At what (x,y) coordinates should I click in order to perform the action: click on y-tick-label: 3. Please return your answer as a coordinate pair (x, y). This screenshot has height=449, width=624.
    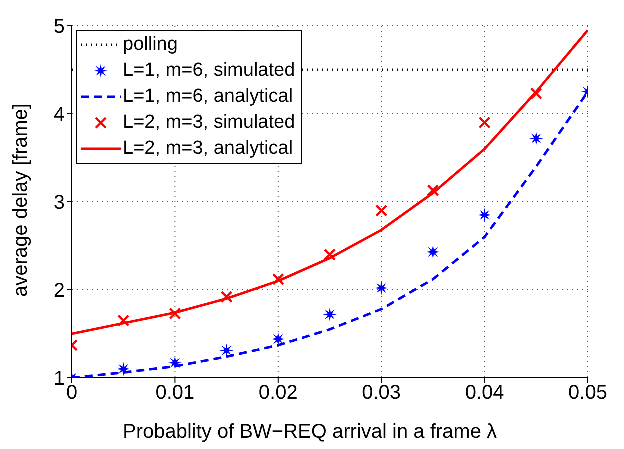
    Looking at the image, I should click on (59, 203).